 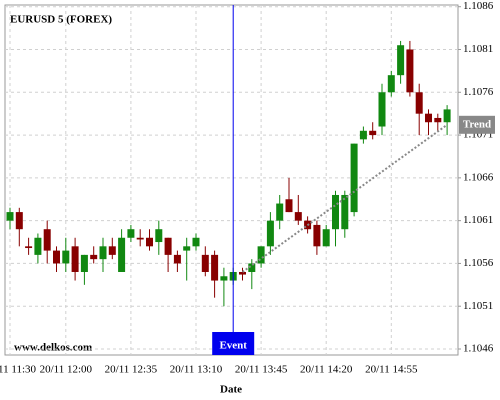 What do you see at coordinates (478, 6) in the screenshot?
I see `y-tick-label: 1.1086` at bounding box center [478, 6].